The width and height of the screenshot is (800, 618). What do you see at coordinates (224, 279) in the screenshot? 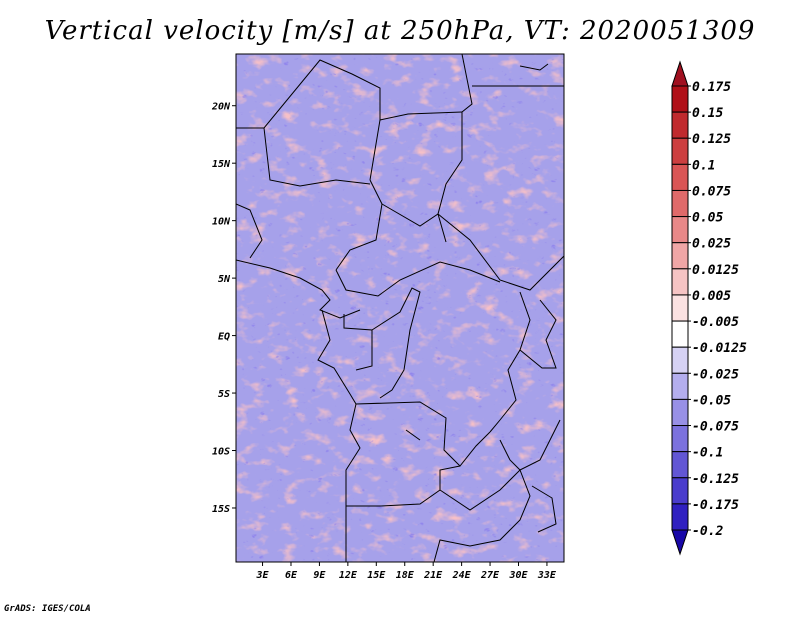
I see `lat-label: 5N` at bounding box center [224, 279].